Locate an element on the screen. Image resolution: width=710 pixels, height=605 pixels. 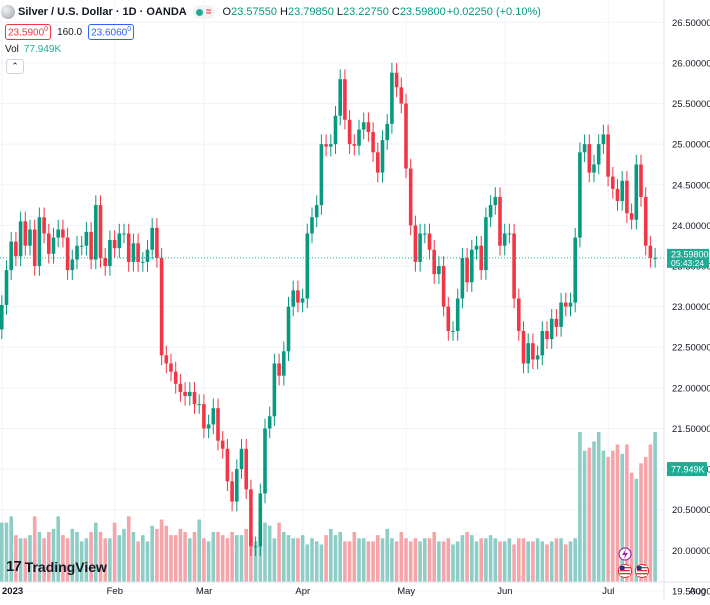
tradingview-logo: 17 TradingView is located at coordinates (56, 566).